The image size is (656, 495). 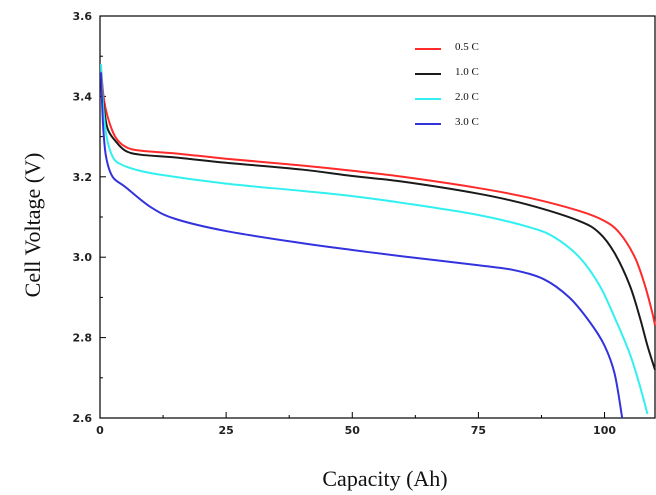 I want to click on y-axis-title: Cell Voltage (V), so click(x=32, y=225).